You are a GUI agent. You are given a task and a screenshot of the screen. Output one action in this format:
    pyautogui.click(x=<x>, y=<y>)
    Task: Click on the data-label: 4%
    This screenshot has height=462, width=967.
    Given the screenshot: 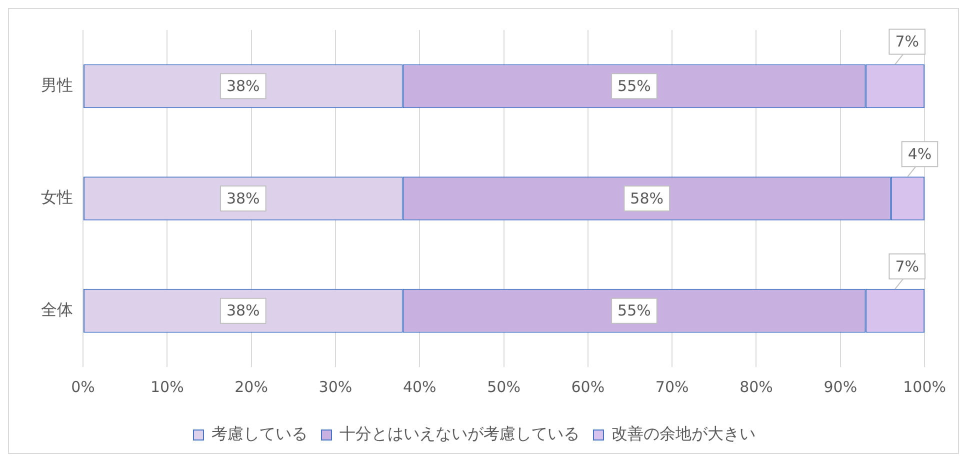 What is the action you would take?
    pyautogui.click(x=920, y=153)
    